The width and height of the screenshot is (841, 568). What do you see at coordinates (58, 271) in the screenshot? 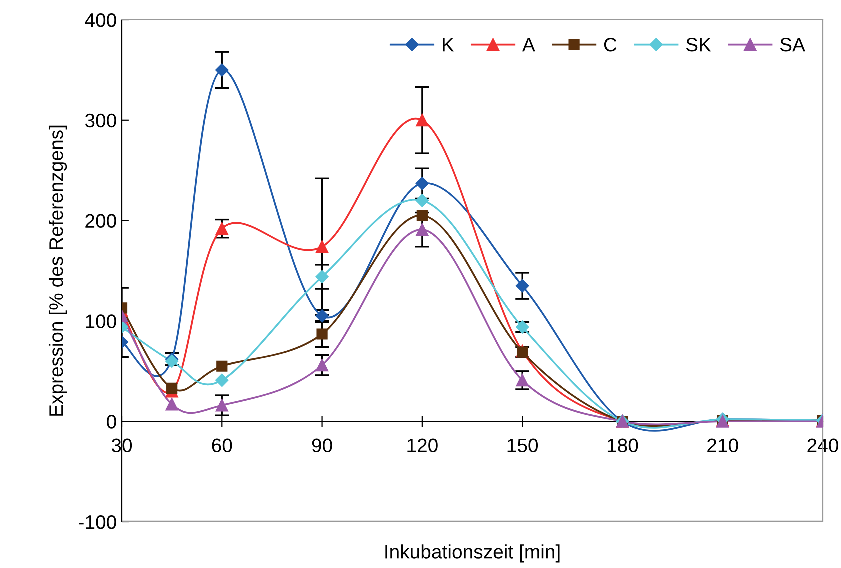
I see `y-axis-title: Expression [% des Referenzgens]` at bounding box center [58, 271].